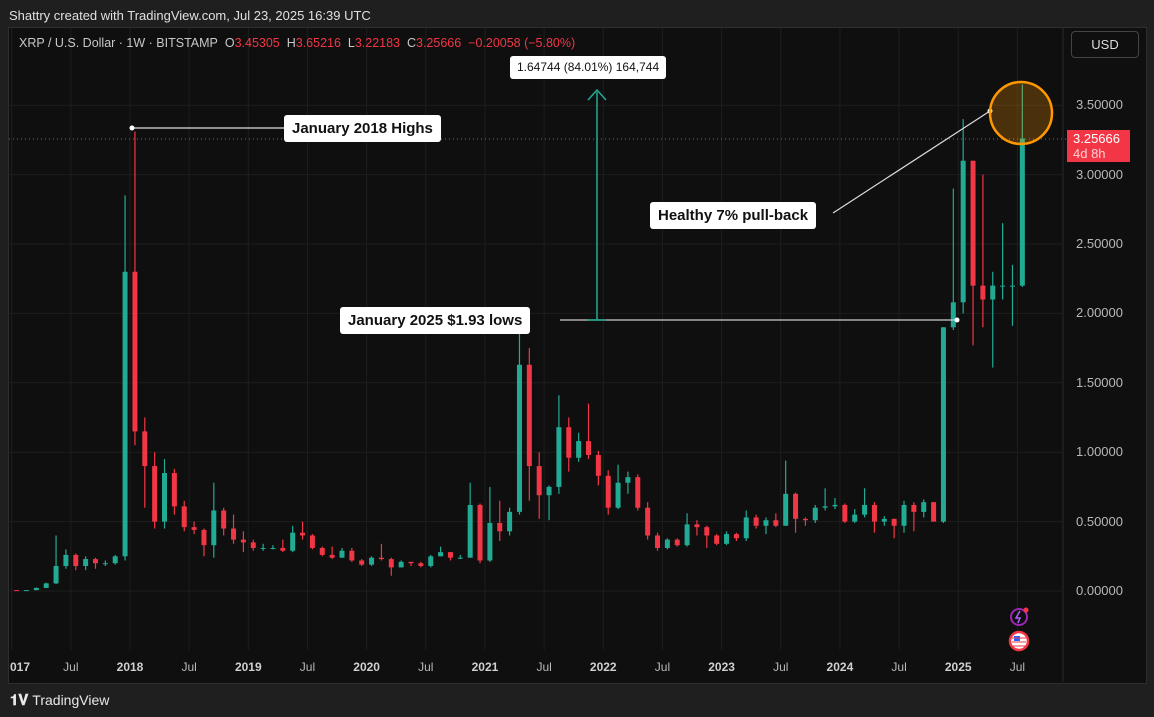  I want to click on y-tick-label: 3.50000, so click(1099, 105).